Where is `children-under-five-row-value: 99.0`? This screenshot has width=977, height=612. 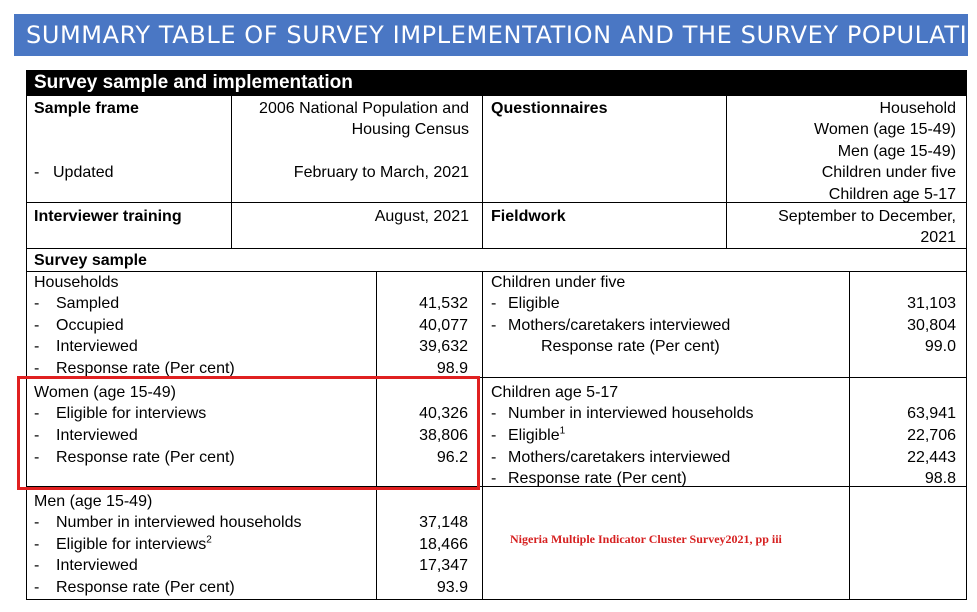 children-under-five-row-value: 99.0 is located at coordinates (940, 346).